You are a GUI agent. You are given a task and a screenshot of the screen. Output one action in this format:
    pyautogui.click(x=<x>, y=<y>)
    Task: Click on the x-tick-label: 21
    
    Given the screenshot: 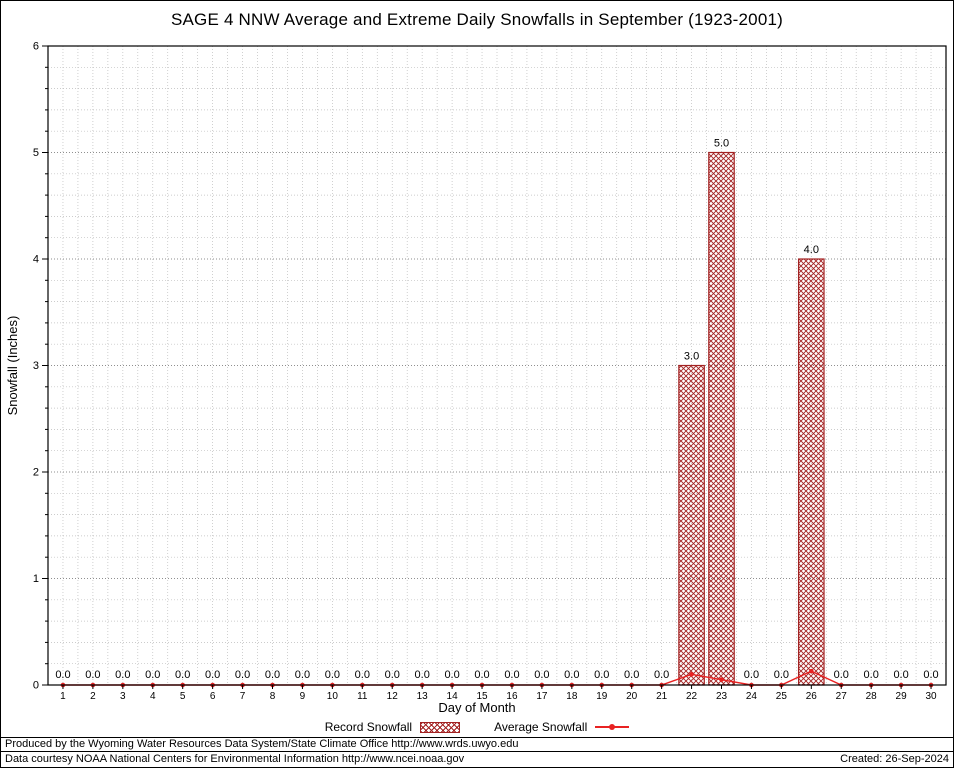 What is the action you would take?
    pyautogui.click(x=662, y=696)
    